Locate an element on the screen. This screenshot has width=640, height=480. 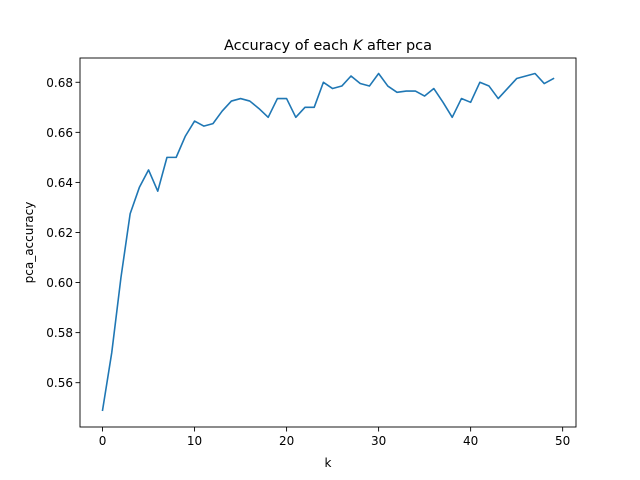
y-axis-ticks: 0.56 0.58 0.60 0.62 0.64 0.66 0.68 is located at coordinates (63, 233).